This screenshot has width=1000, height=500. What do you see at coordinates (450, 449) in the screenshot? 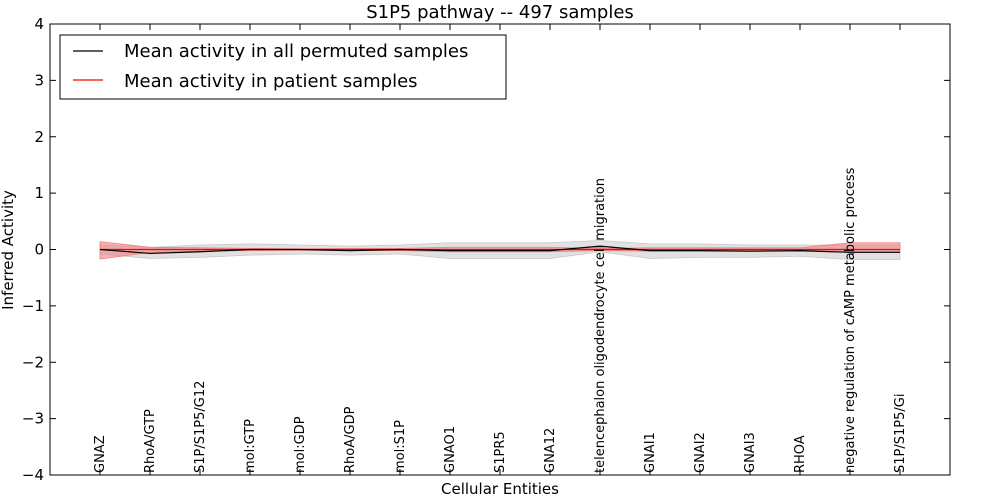
I see `category-label: GNAO1` at bounding box center [450, 449].